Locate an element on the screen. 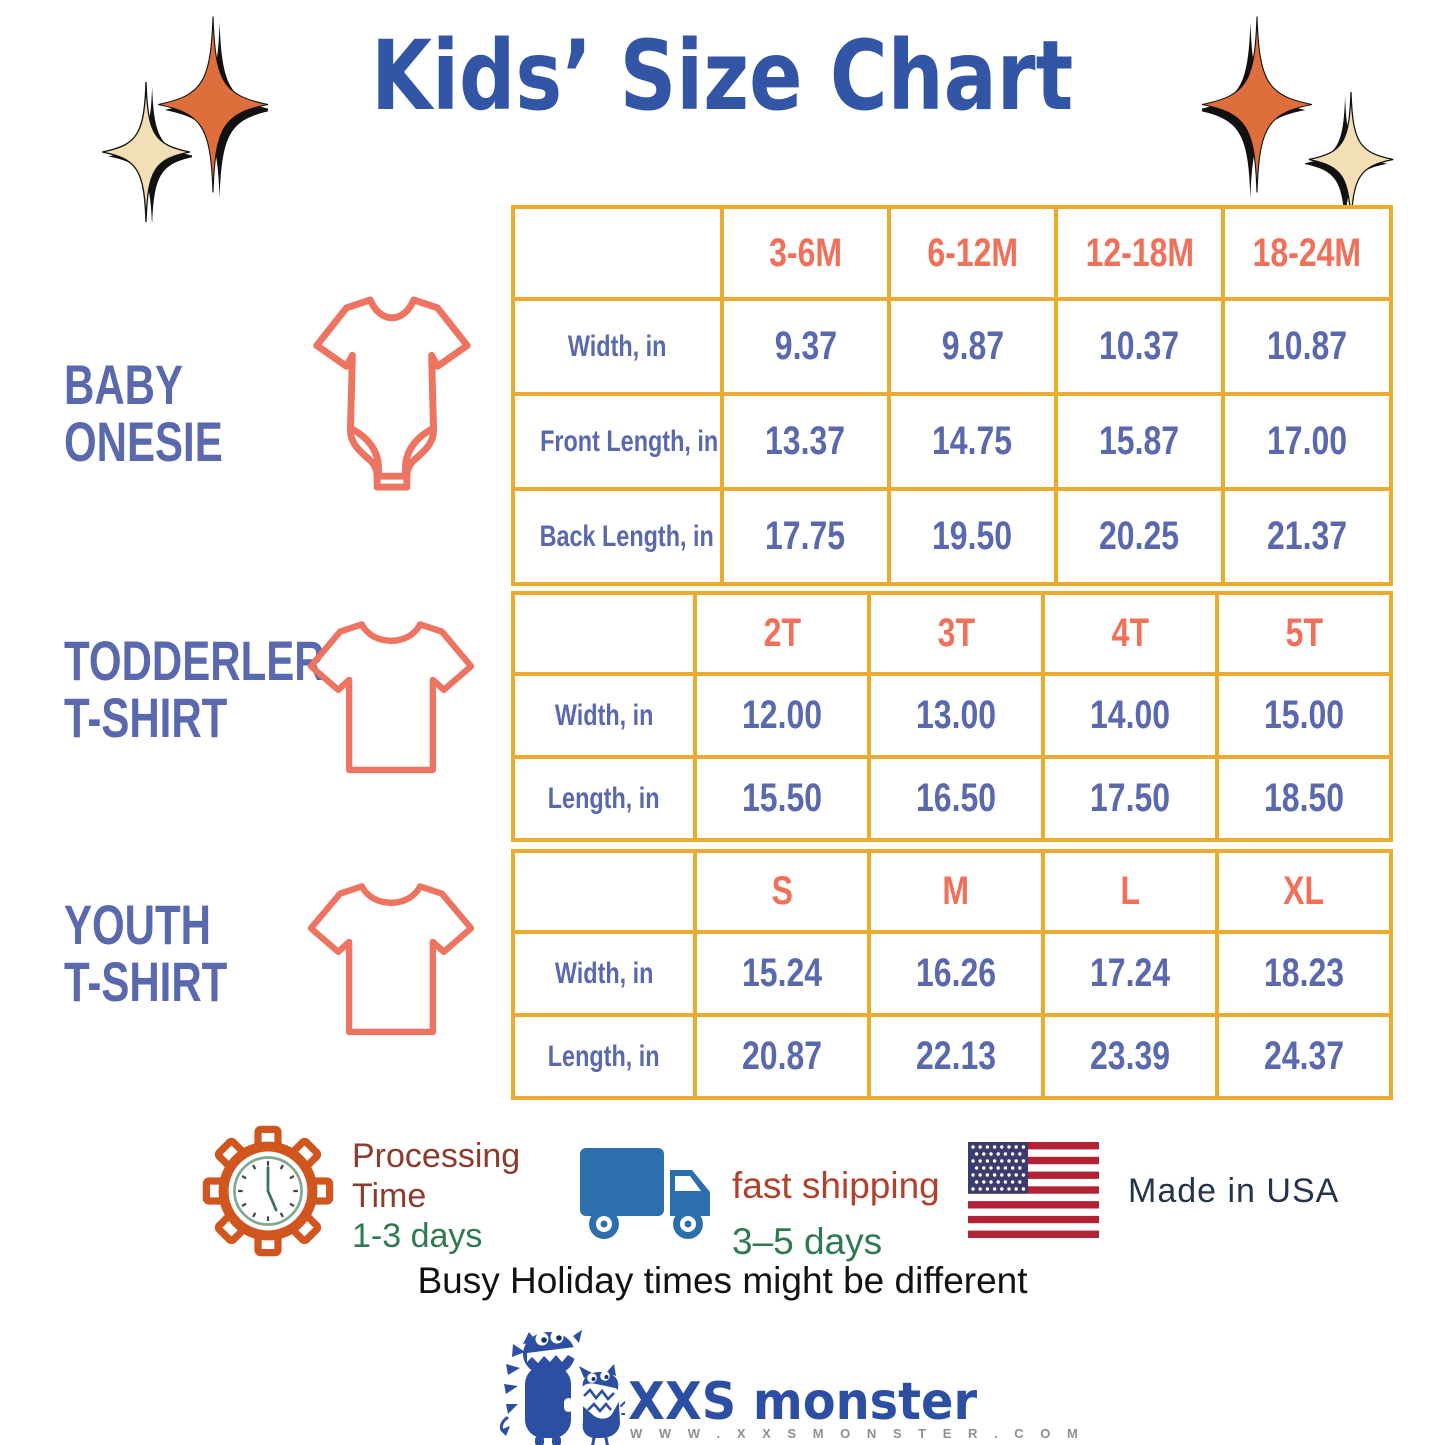  size-col-header: 3T is located at coordinates (956, 633).